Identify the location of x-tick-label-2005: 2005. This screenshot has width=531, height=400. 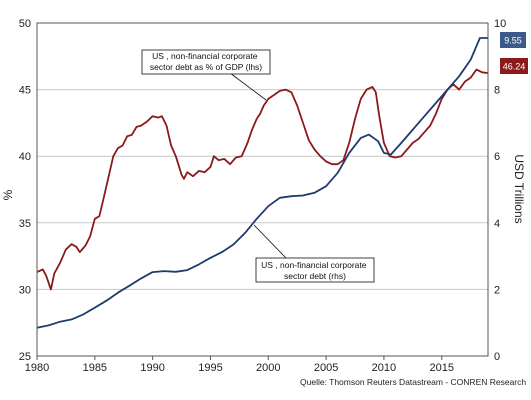
(326, 368).